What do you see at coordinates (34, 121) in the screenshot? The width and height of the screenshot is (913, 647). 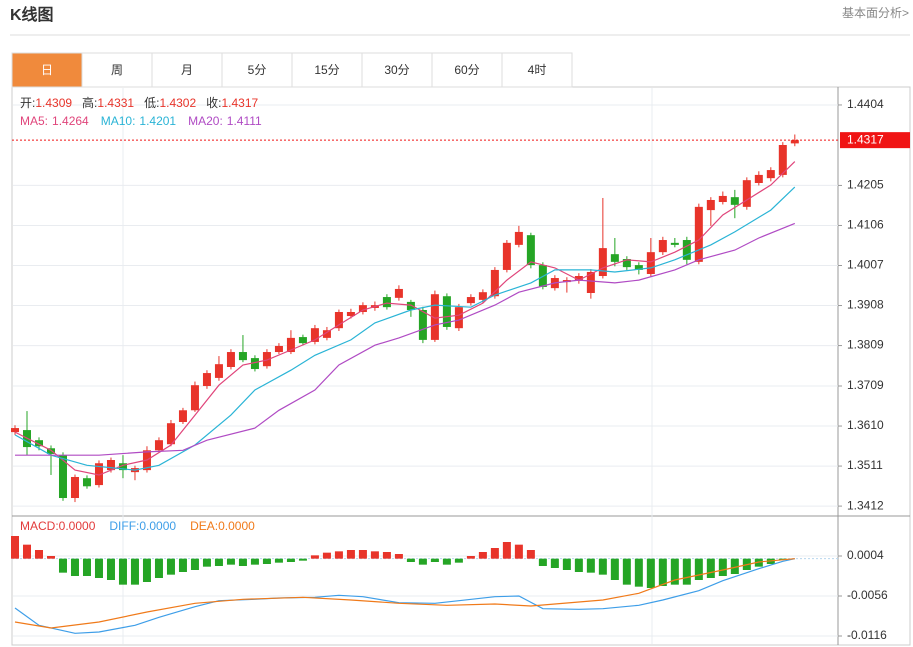 I see `legend-key: MA5:` at bounding box center [34, 121].